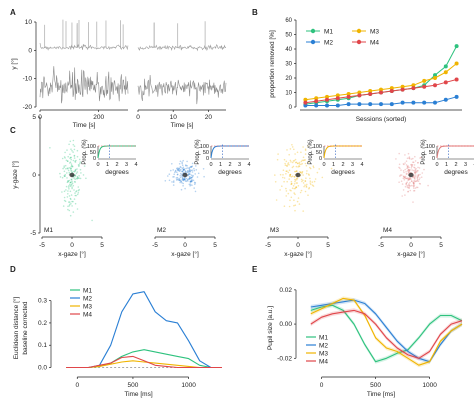 Image resolution: width=474 pixels, height=411 pixels. Describe the element at coordinates (359, 42) in the screenshot. I see `legend-marker-m4` at that location.